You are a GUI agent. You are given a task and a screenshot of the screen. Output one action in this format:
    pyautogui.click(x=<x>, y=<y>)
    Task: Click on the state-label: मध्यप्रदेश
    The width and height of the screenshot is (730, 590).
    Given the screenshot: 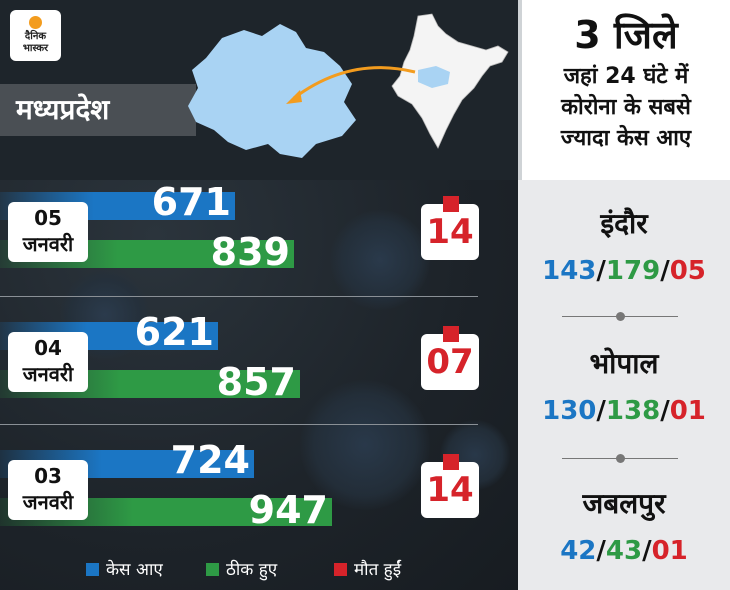 What is the action you would take?
    pyautogui.click(x=98, y=110)
    